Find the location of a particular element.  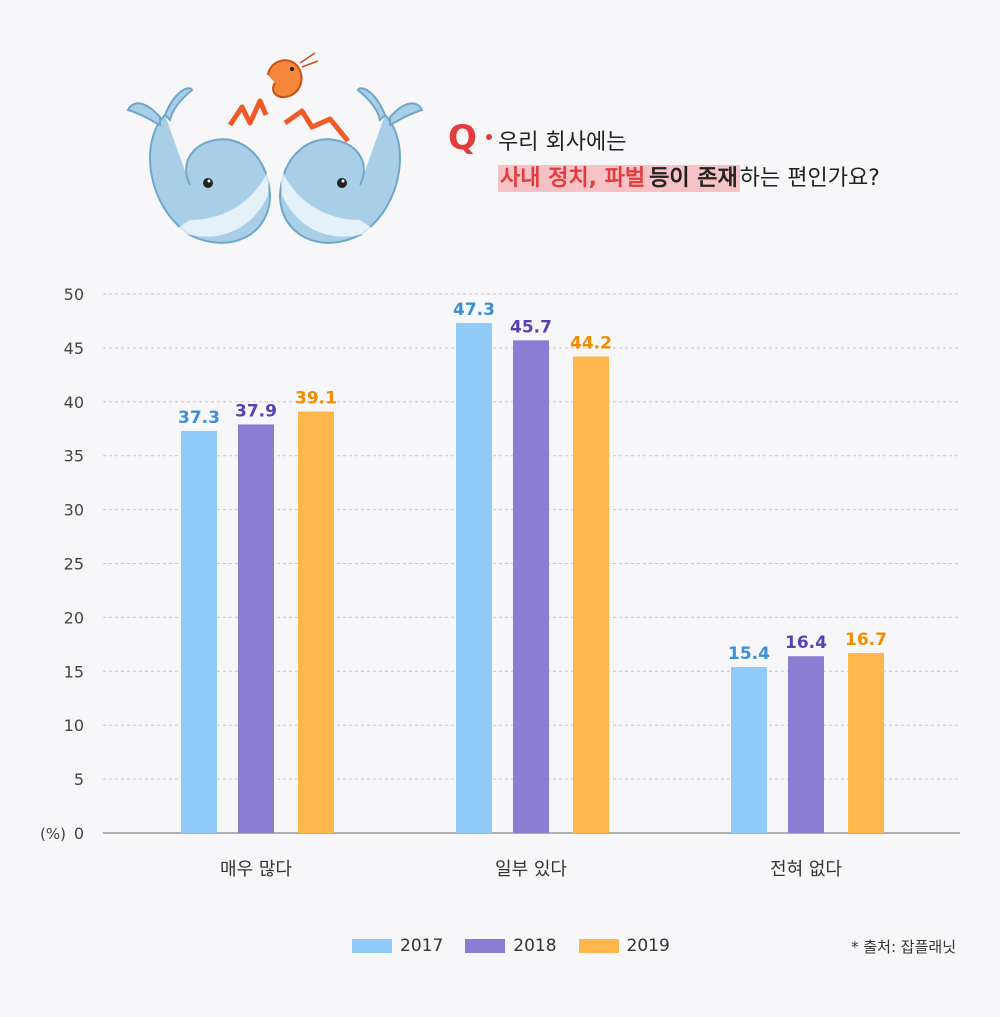

legend-item-2018: 2018 is located at coordinates (511, 946).